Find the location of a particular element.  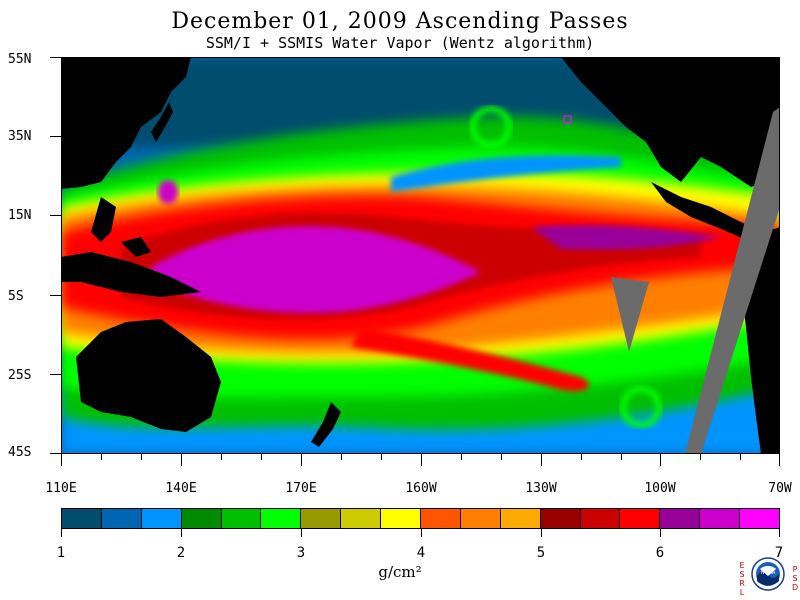

missing-data-swaths is located at coordinates (695, 280).